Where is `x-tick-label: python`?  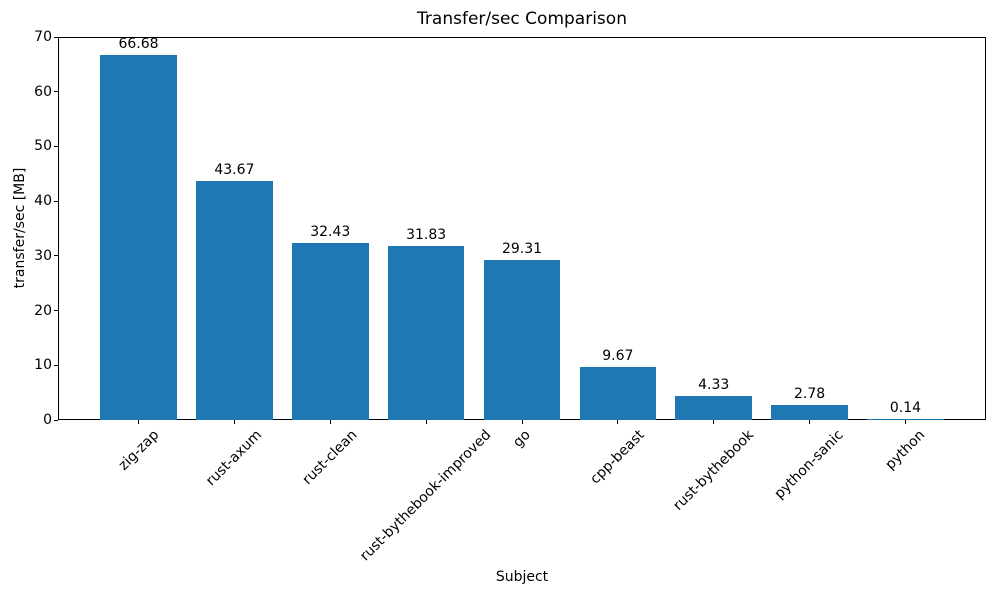
x-tick-label: python is located at coordinates (905, 450).